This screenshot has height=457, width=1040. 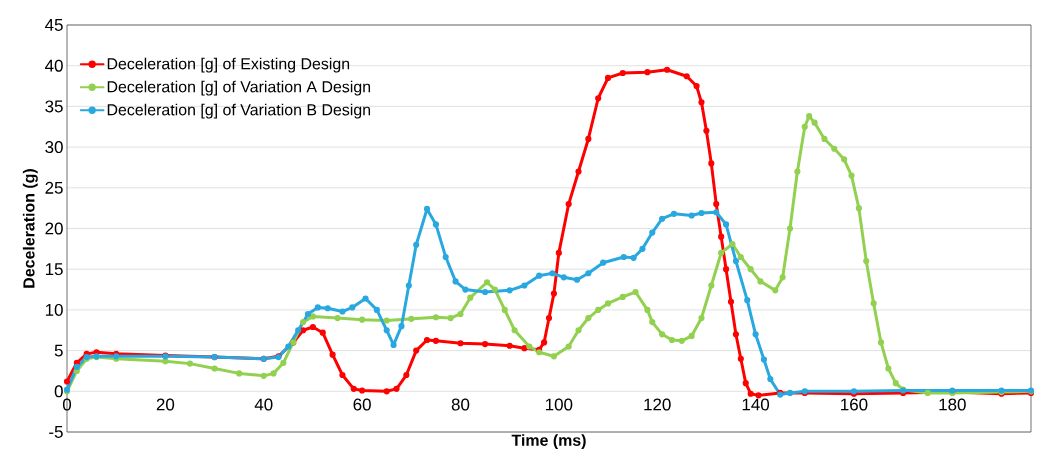 I want to click on y-tick-label: 15, so click(x=54, y=269).